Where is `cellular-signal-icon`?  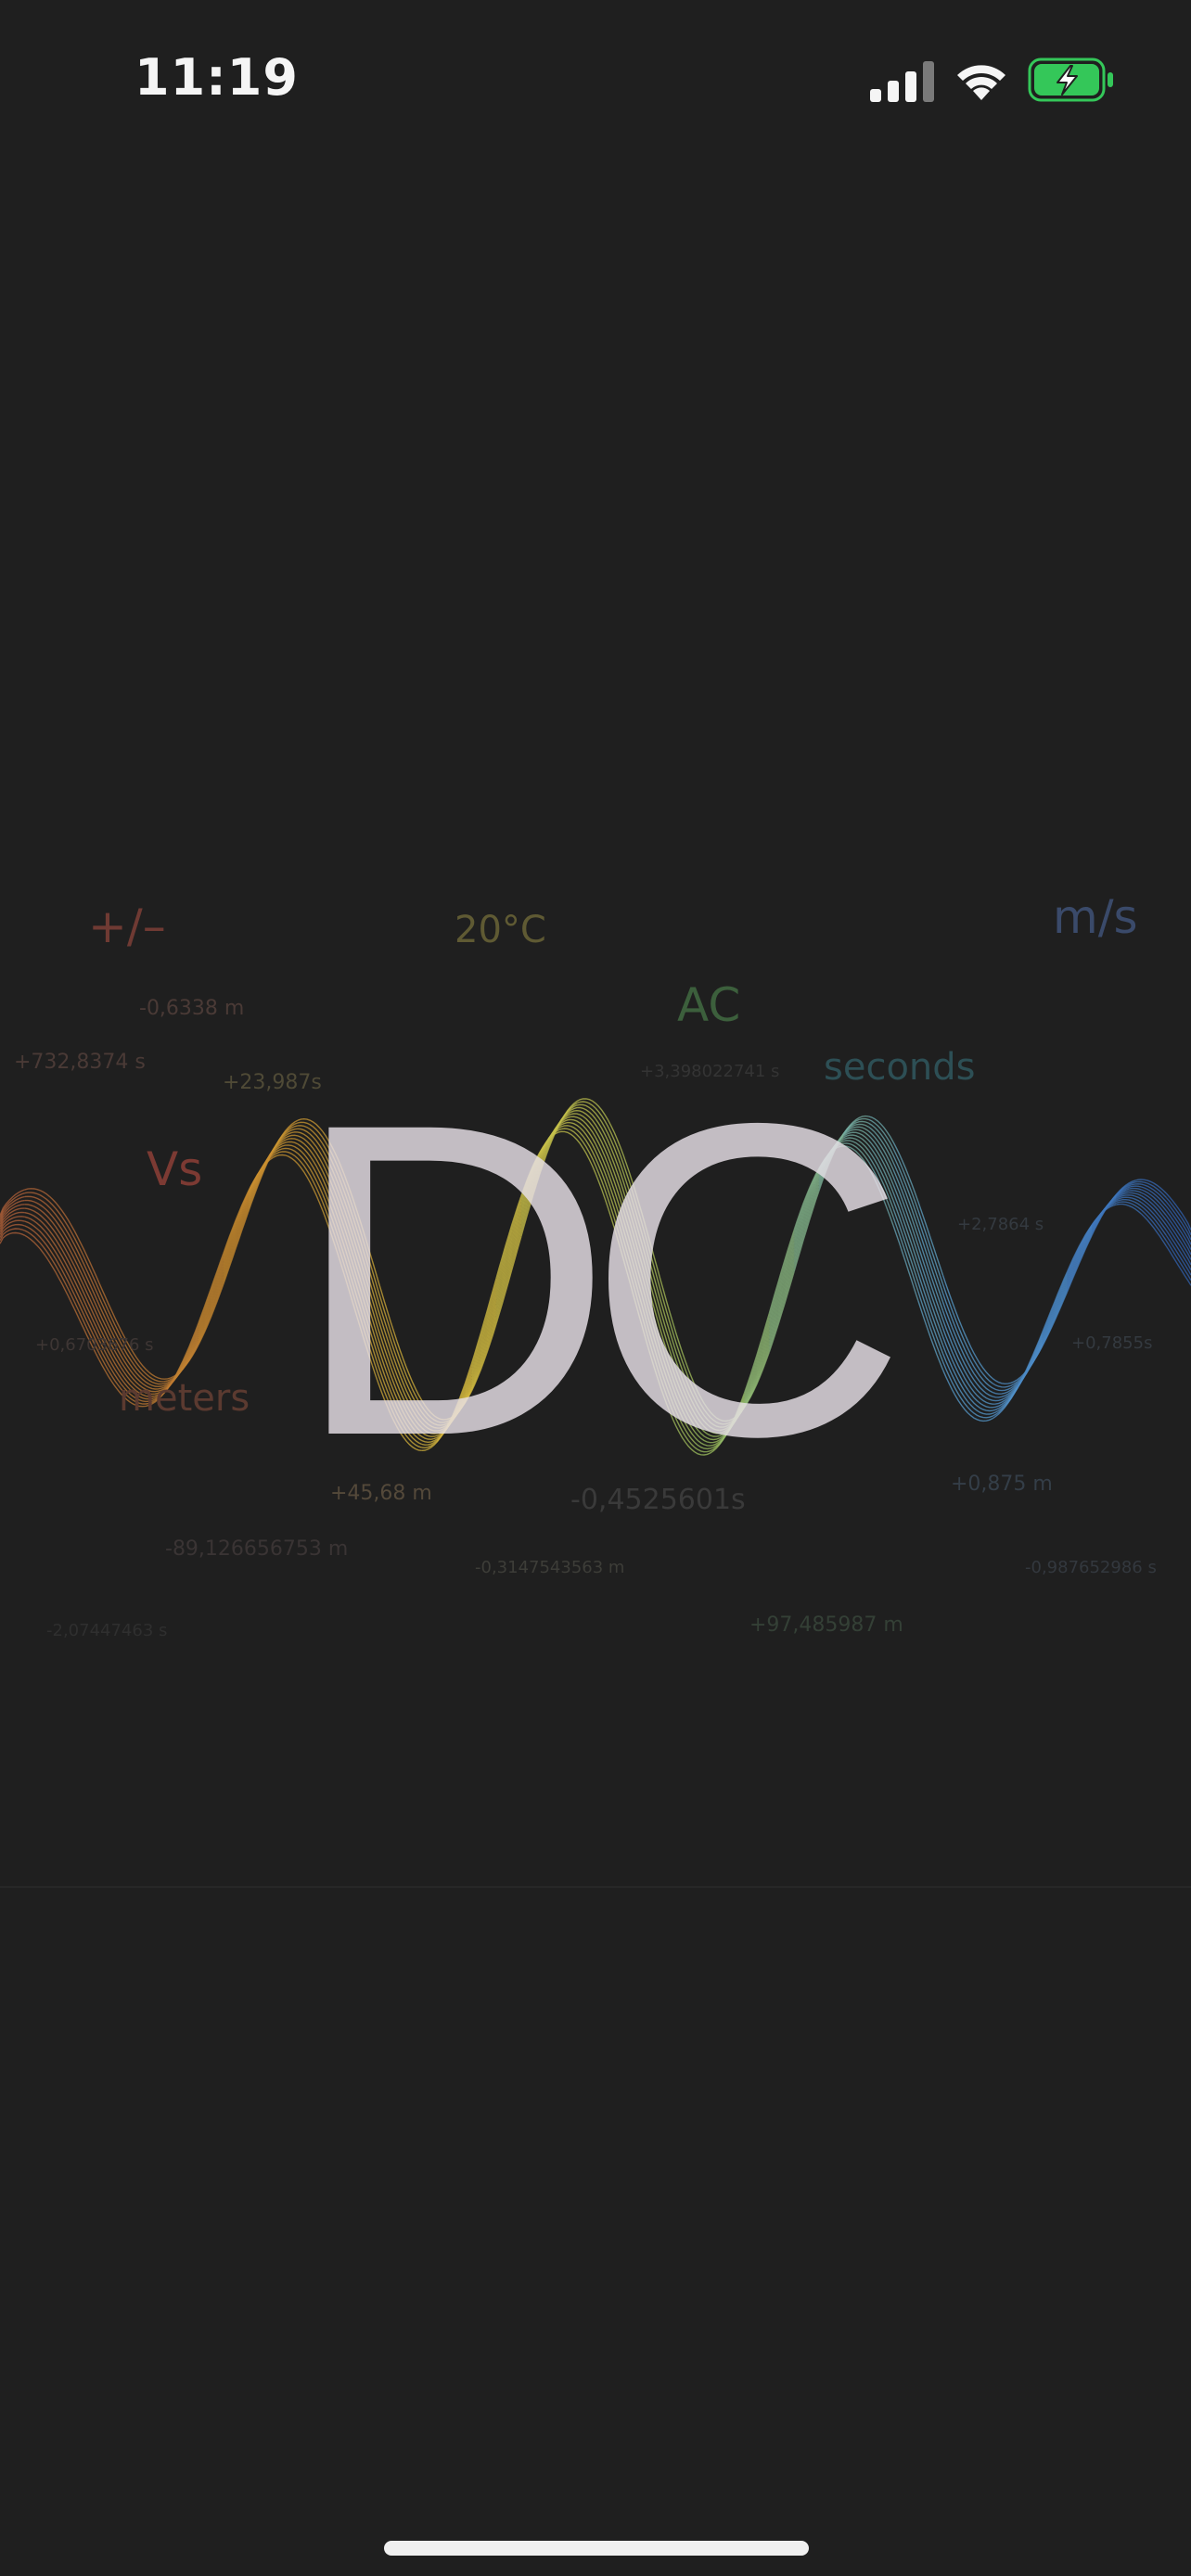 cellular-signal-icon is located at coordinates (902, 81).